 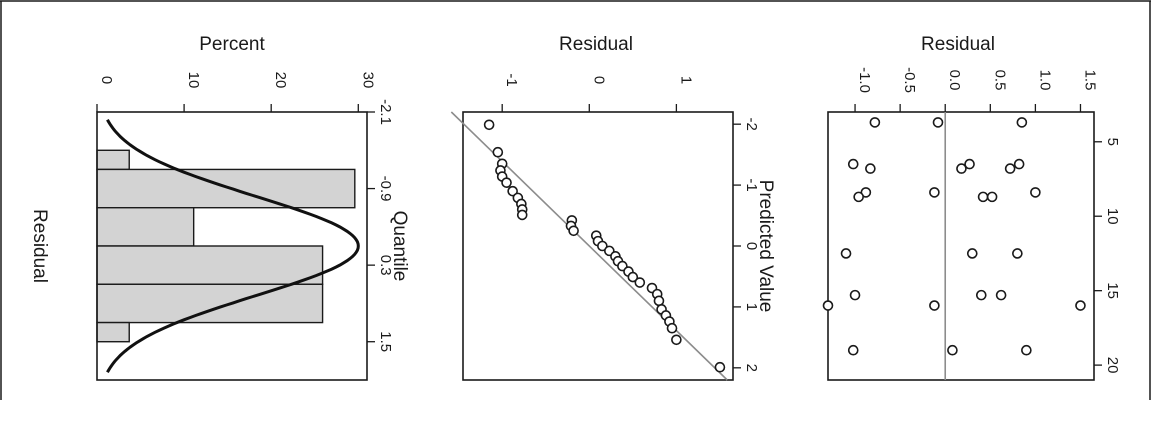 I want to click on histogram-percent-ticks: 0 10 20 30, so click(x=236, y=92).